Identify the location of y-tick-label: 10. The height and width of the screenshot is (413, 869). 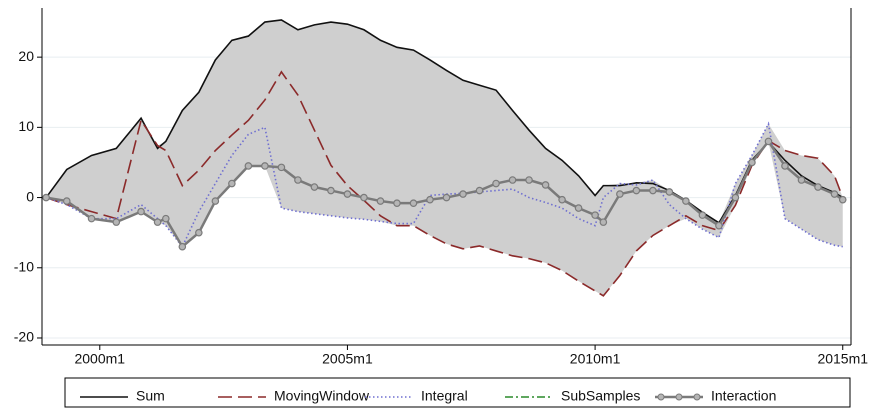
(26, 126).